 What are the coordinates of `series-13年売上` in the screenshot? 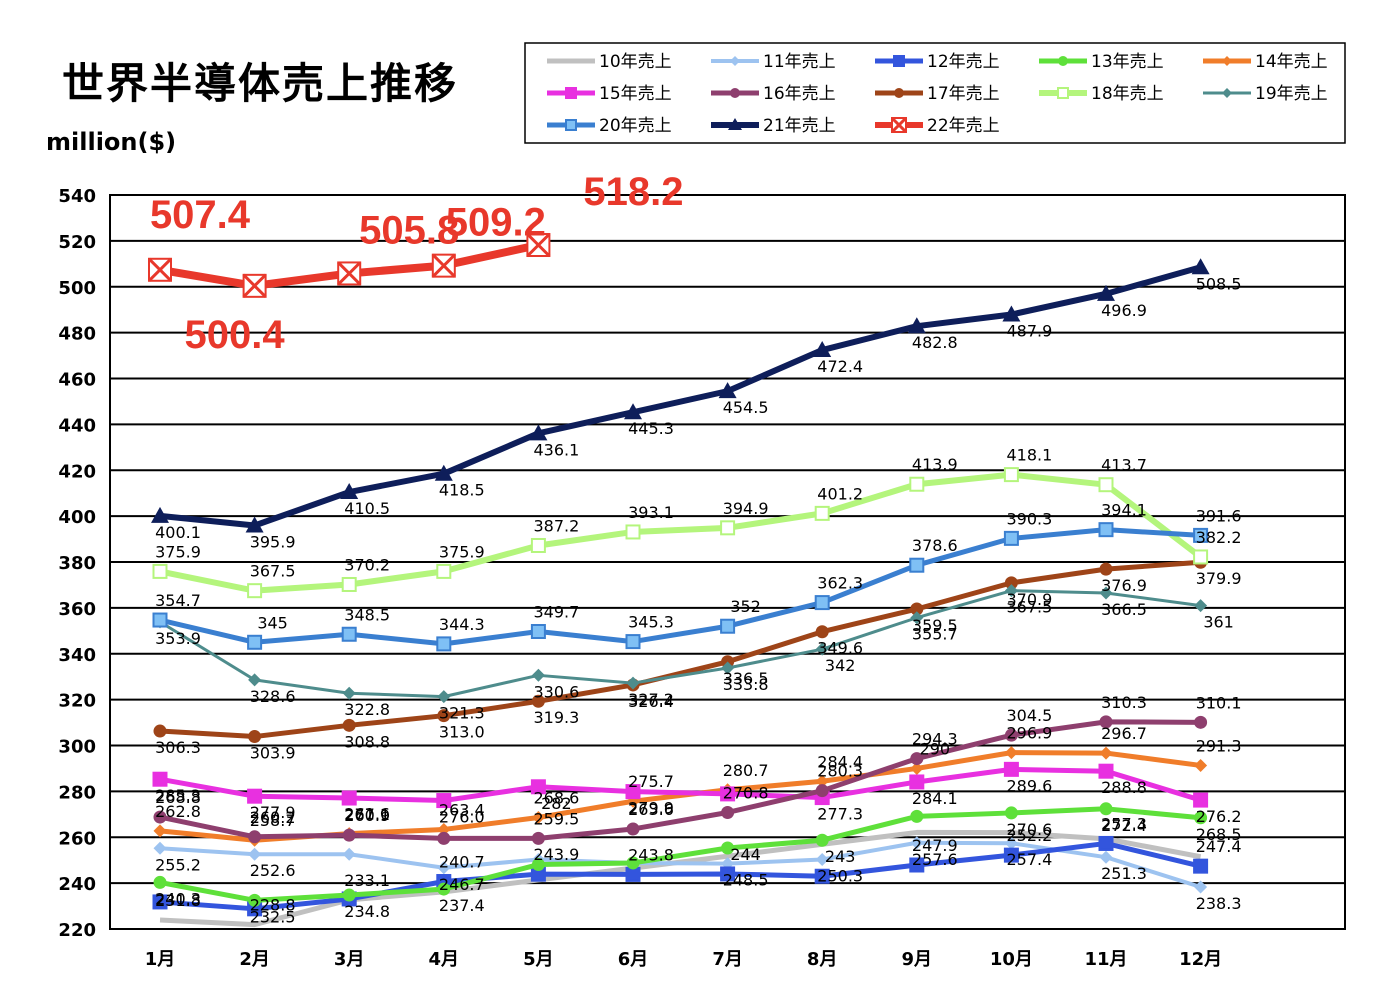 It's located at (680, 854).